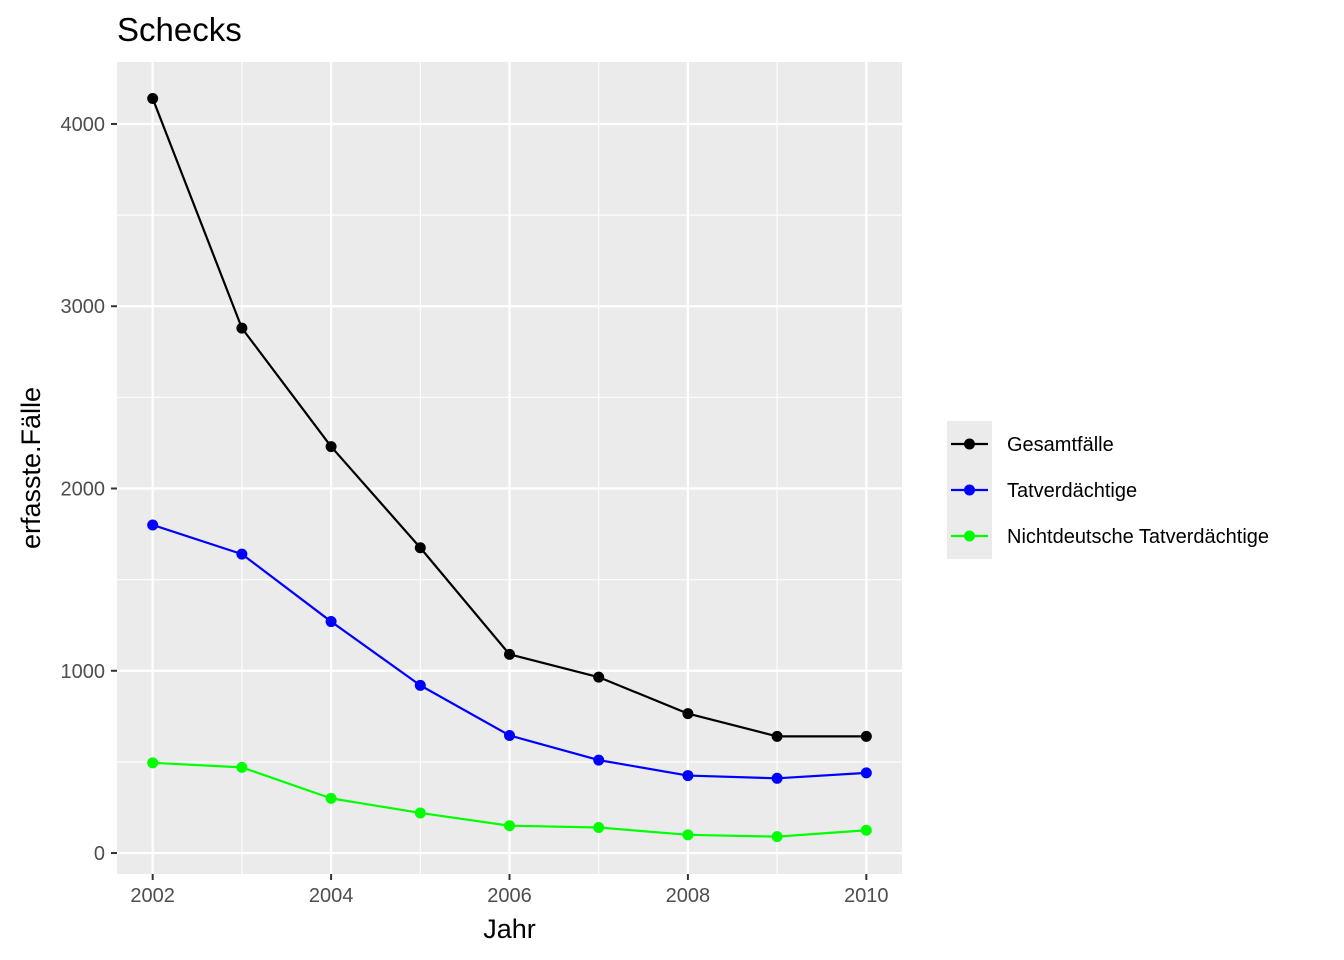  Describe the element at coordinates (83, 490) in the screenshot. I see `y-tick-label: 2000` at that location.